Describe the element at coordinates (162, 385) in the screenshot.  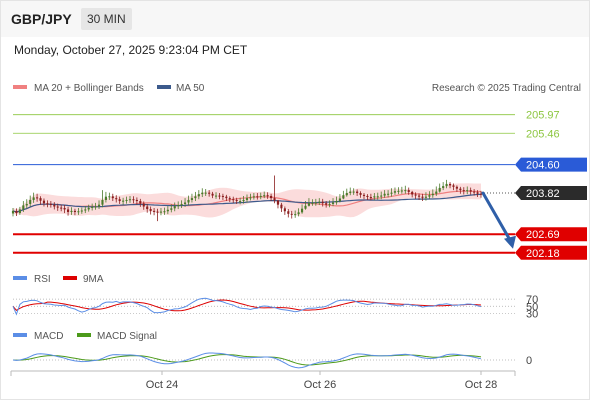
I see `x-tick-label: Oct 24` at that location.